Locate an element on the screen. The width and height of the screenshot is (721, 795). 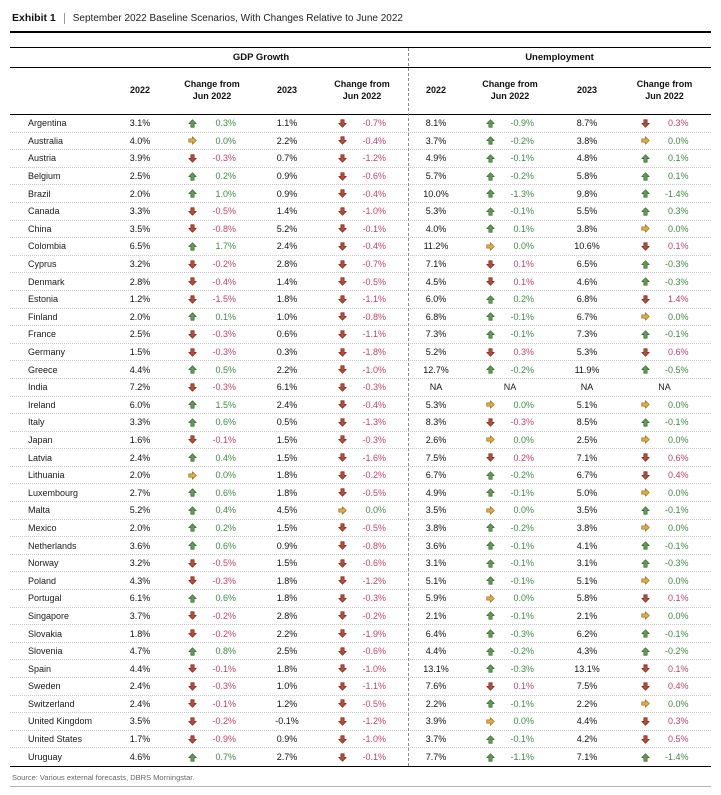
change-value: -0.2% is located at coordinates (522, 140).